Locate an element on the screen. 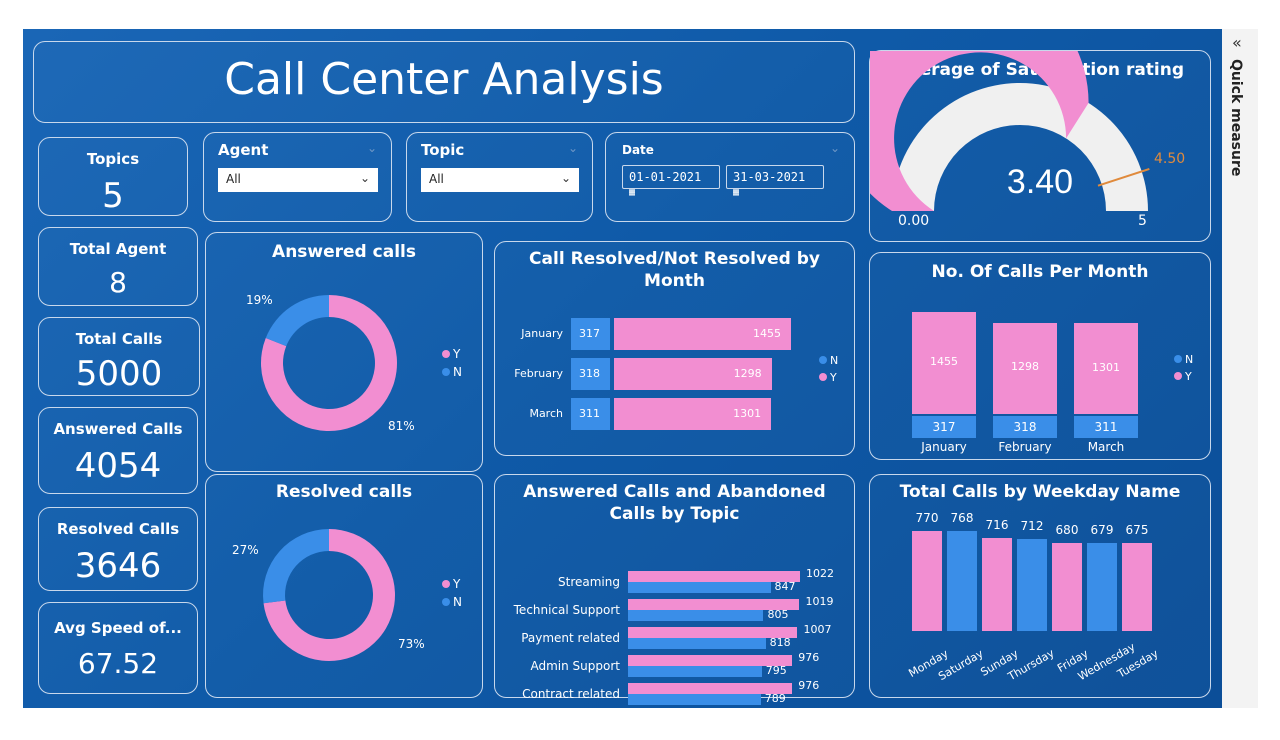  agent-slicer: Agent ⌄ All ⌄ is located at coordinates (297, 177).